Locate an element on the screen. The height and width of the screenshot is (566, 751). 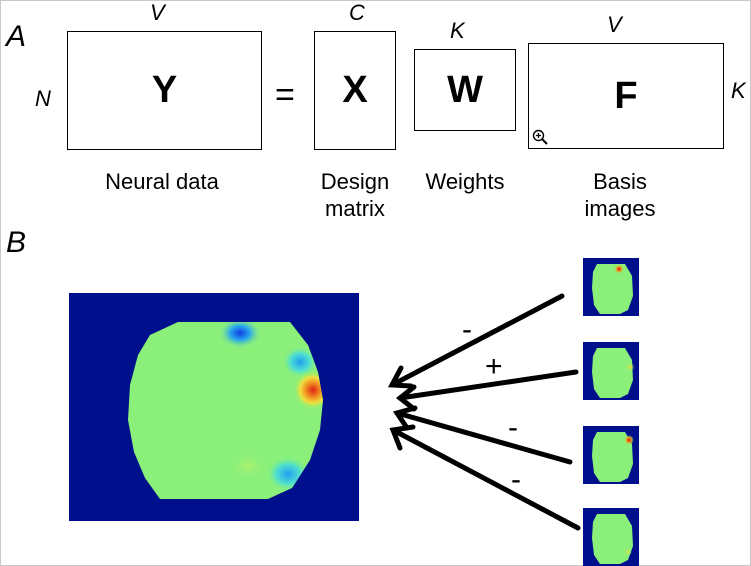
f-top-dim: V is located at coordinates (614, 24).